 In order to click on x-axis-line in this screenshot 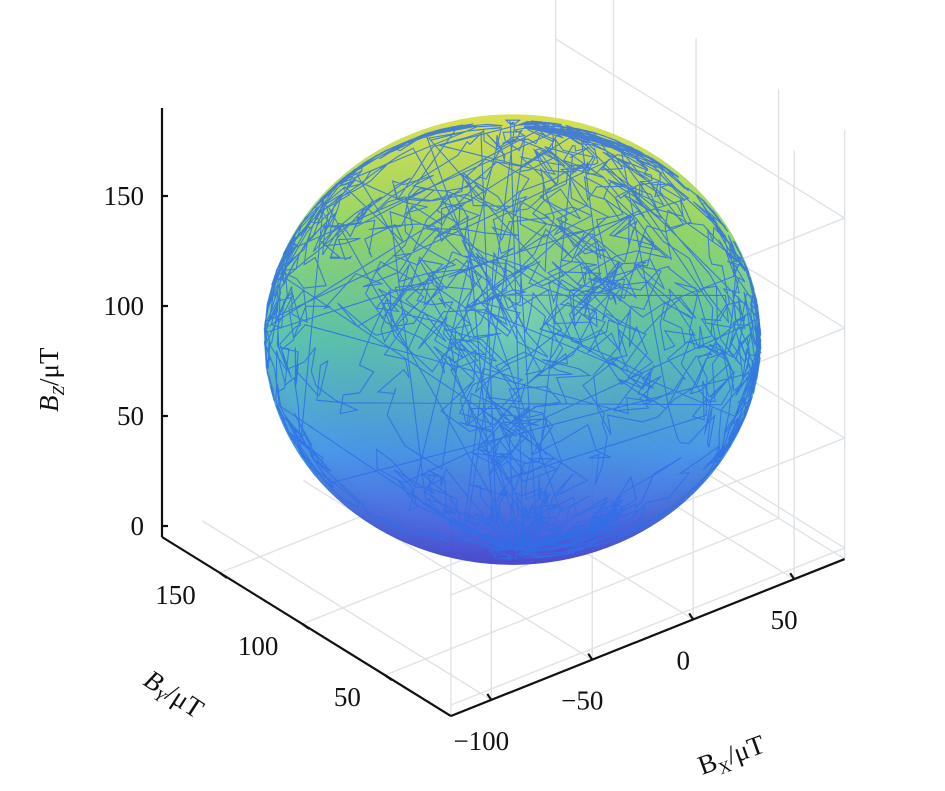, I will do `click(648, 638)`.